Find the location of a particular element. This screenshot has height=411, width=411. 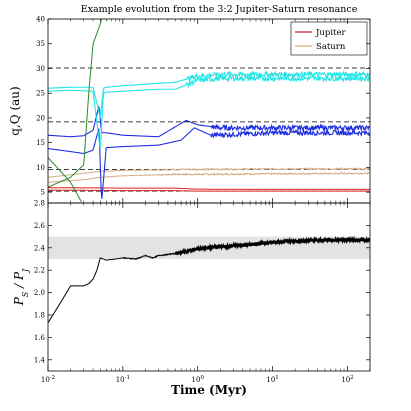

y-tick-label: 10 is located at coordinates (40, 168).